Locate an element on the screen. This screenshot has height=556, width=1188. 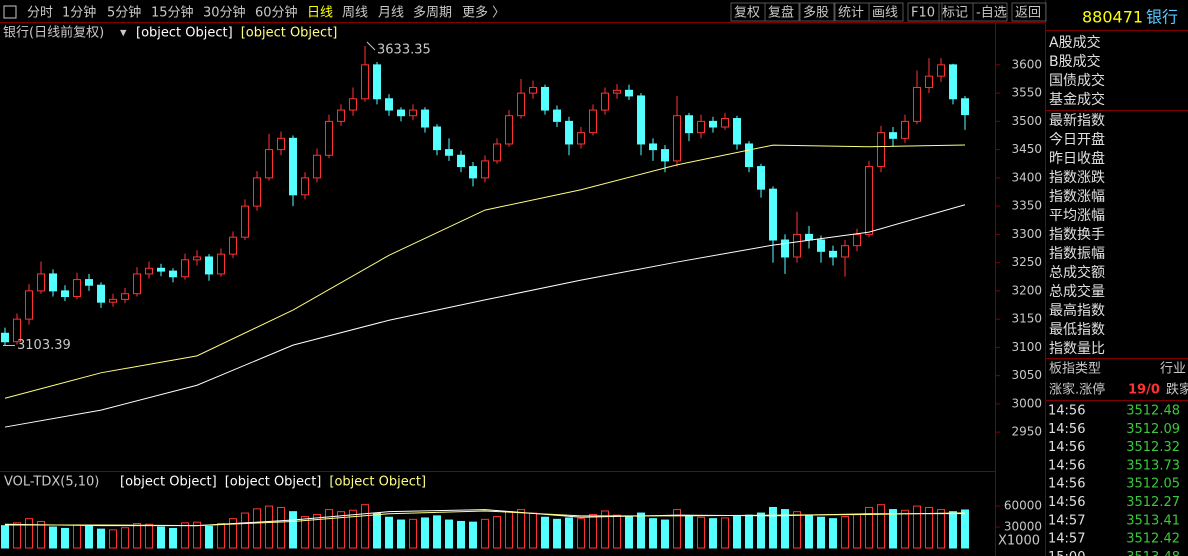
toolbar-button: -自选 is located at coordinates (991, 13).